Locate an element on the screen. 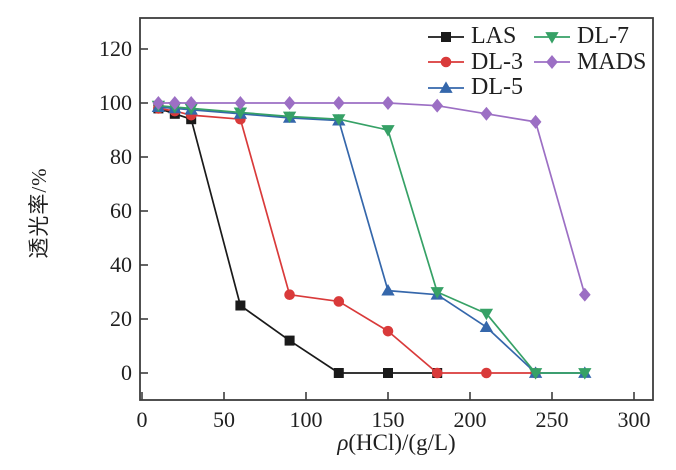 The width and height of the screenshot is (676, 470). y-tick-label: 80 is located at coordinates (121, 156).